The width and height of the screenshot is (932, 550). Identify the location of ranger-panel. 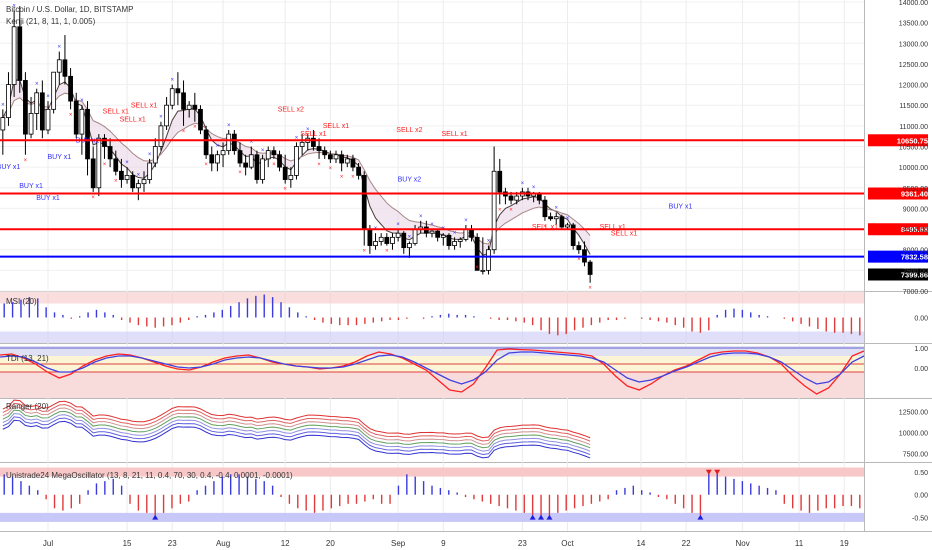
(296, 429).